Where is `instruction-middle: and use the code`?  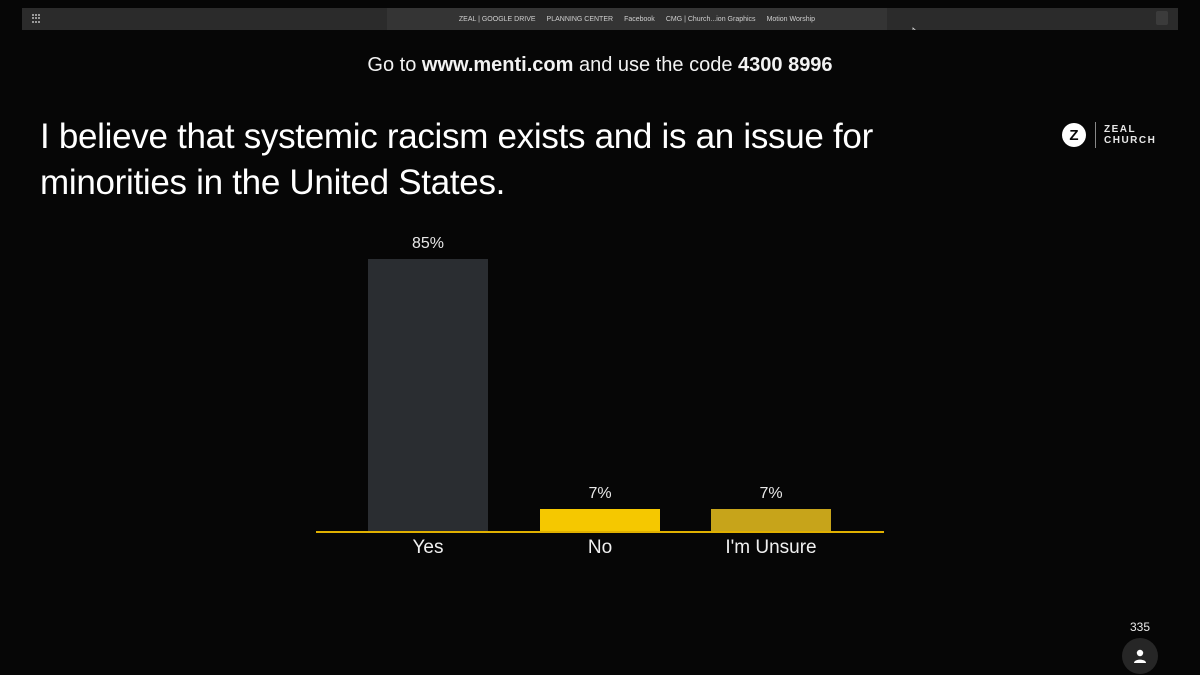 instruction-middle: and use the code is located at coordinates (655, 65).